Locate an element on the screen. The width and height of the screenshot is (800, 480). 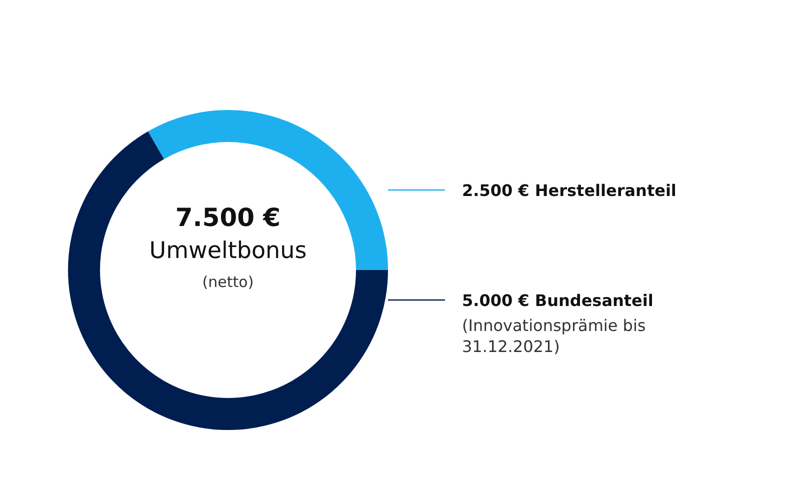
slice-label: 2.500 € Herstelleranteil is located at coordinates (569, 190).